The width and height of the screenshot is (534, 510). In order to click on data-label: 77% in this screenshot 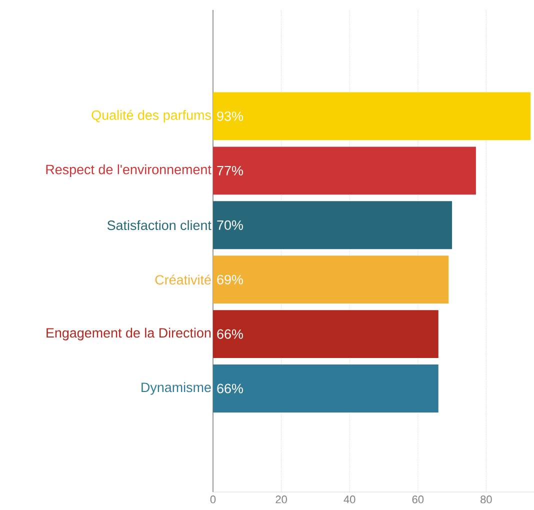, I will do `click(230, 171)`.